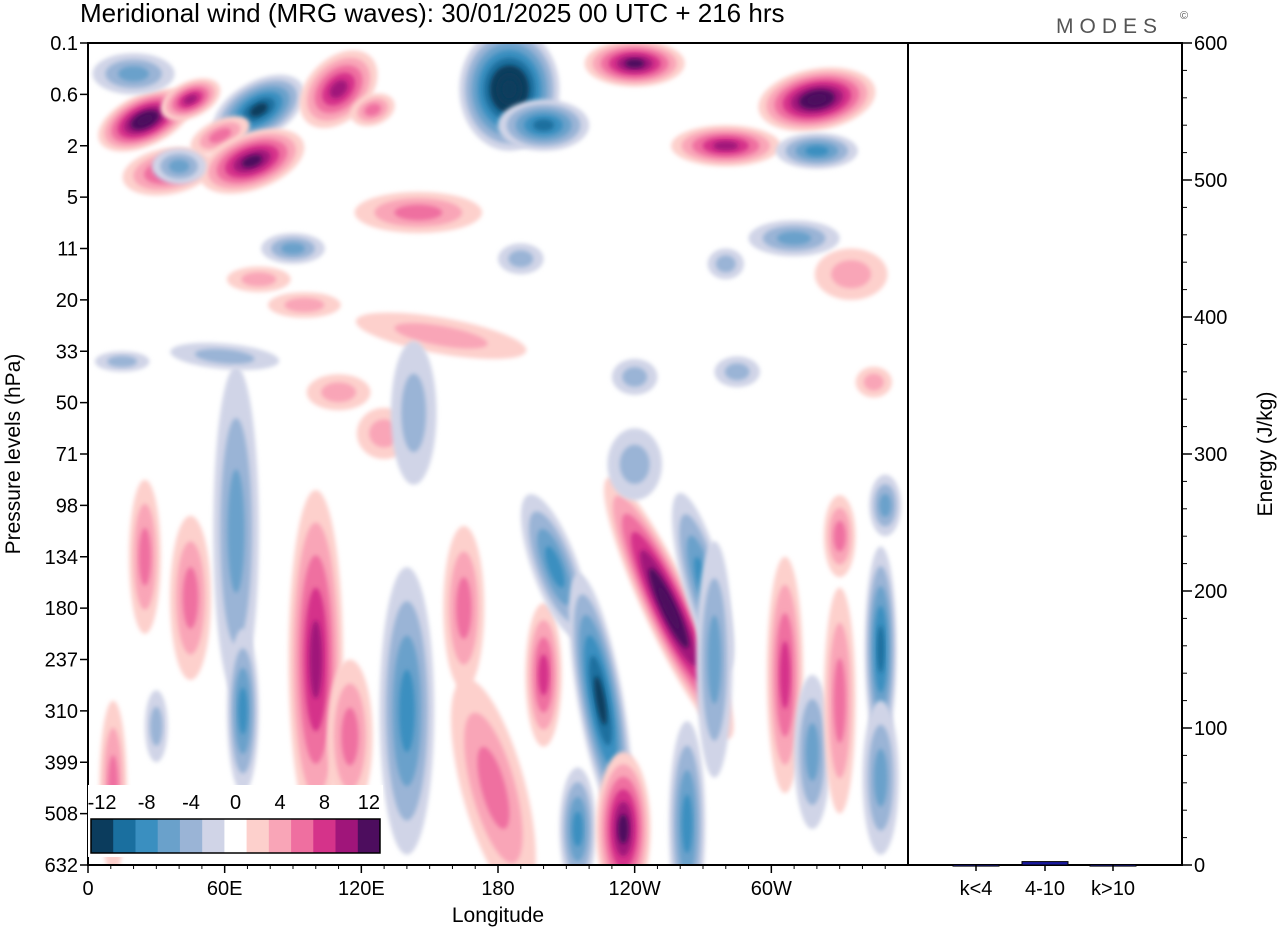 This screenshot has width=1280, height=930. Describe the element at coordinates (279, 803) in the screenshot. I see `colorbar-tick-label: 4` at that location.